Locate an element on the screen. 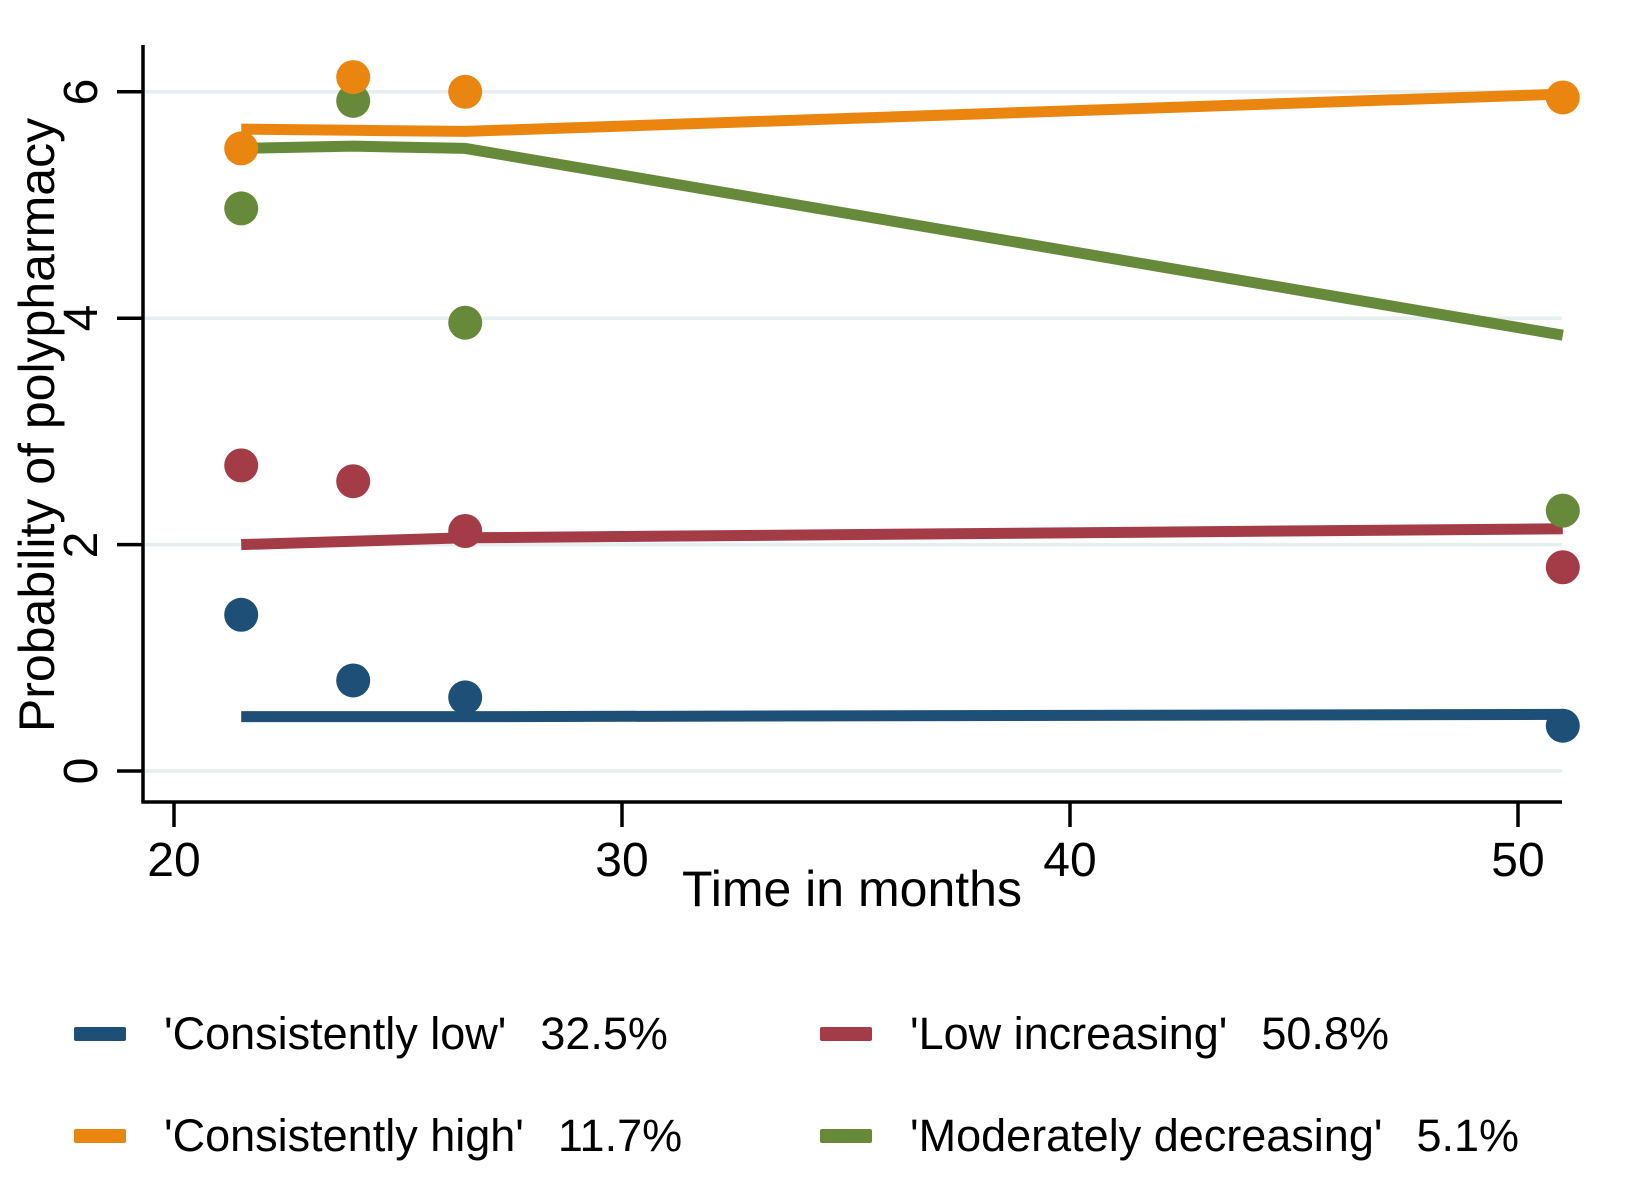  legend-swatch-consistently-low is located at coordinates (100, 1033).